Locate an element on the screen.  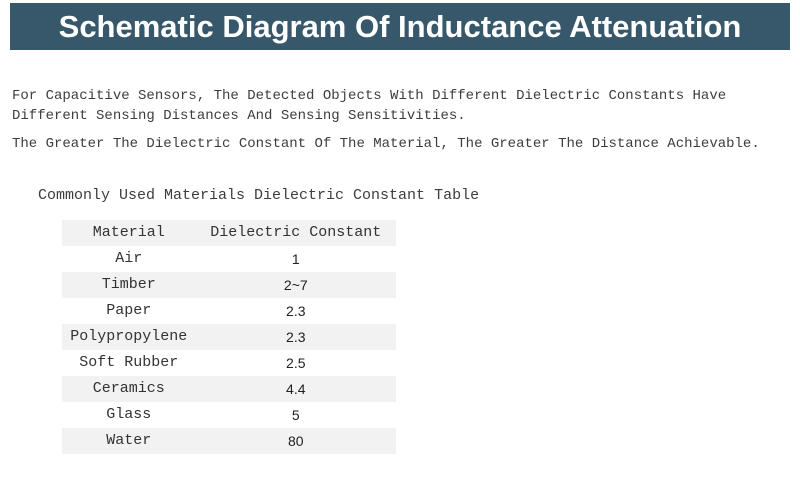
material-cell: Paper is located at coordinates (129, 310).